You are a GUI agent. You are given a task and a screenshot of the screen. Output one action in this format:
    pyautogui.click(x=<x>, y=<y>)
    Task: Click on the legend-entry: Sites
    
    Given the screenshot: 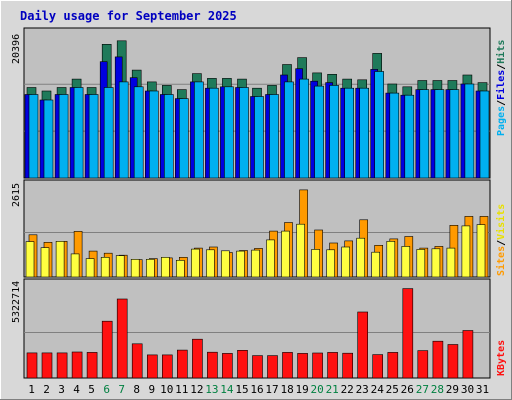 What is the action you would take?
    pyautogui.click(x=501, y=261)
    